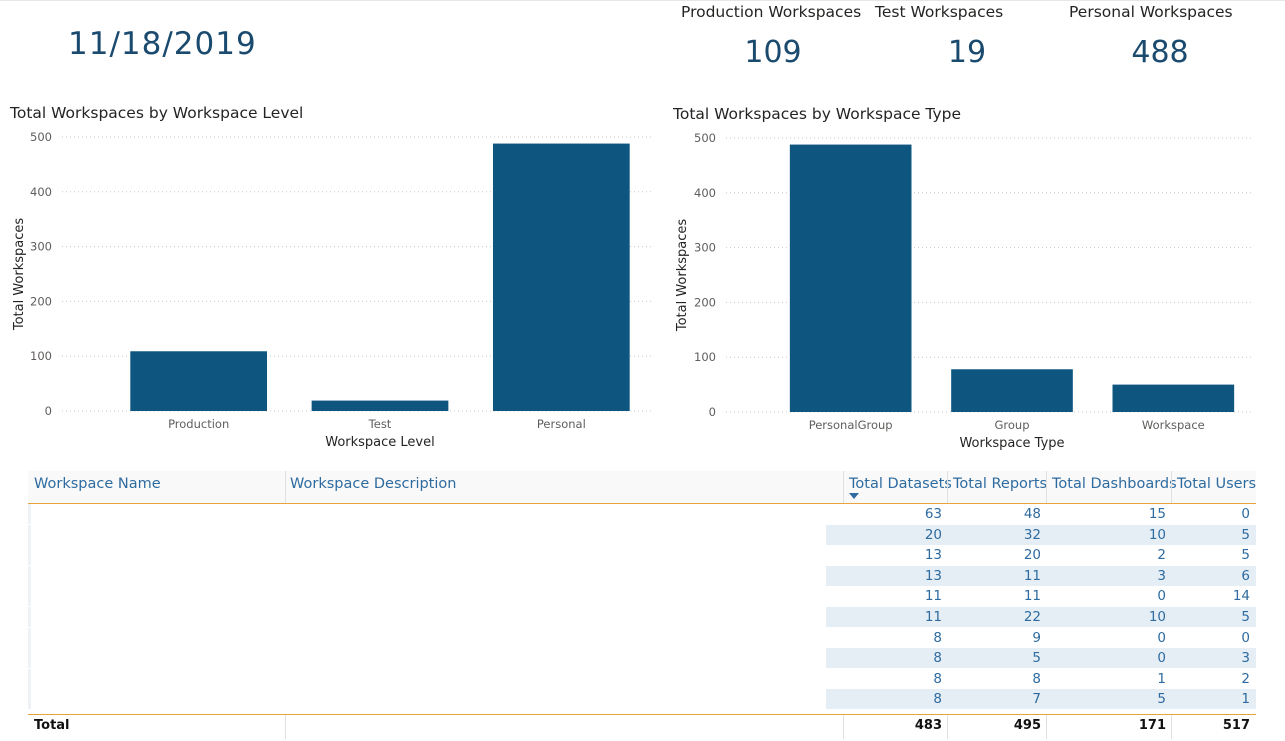 Image resolution: width=1285 pixels, height=741 pixels. I want to click on x-tick-label: Group, so click(1011, 425).